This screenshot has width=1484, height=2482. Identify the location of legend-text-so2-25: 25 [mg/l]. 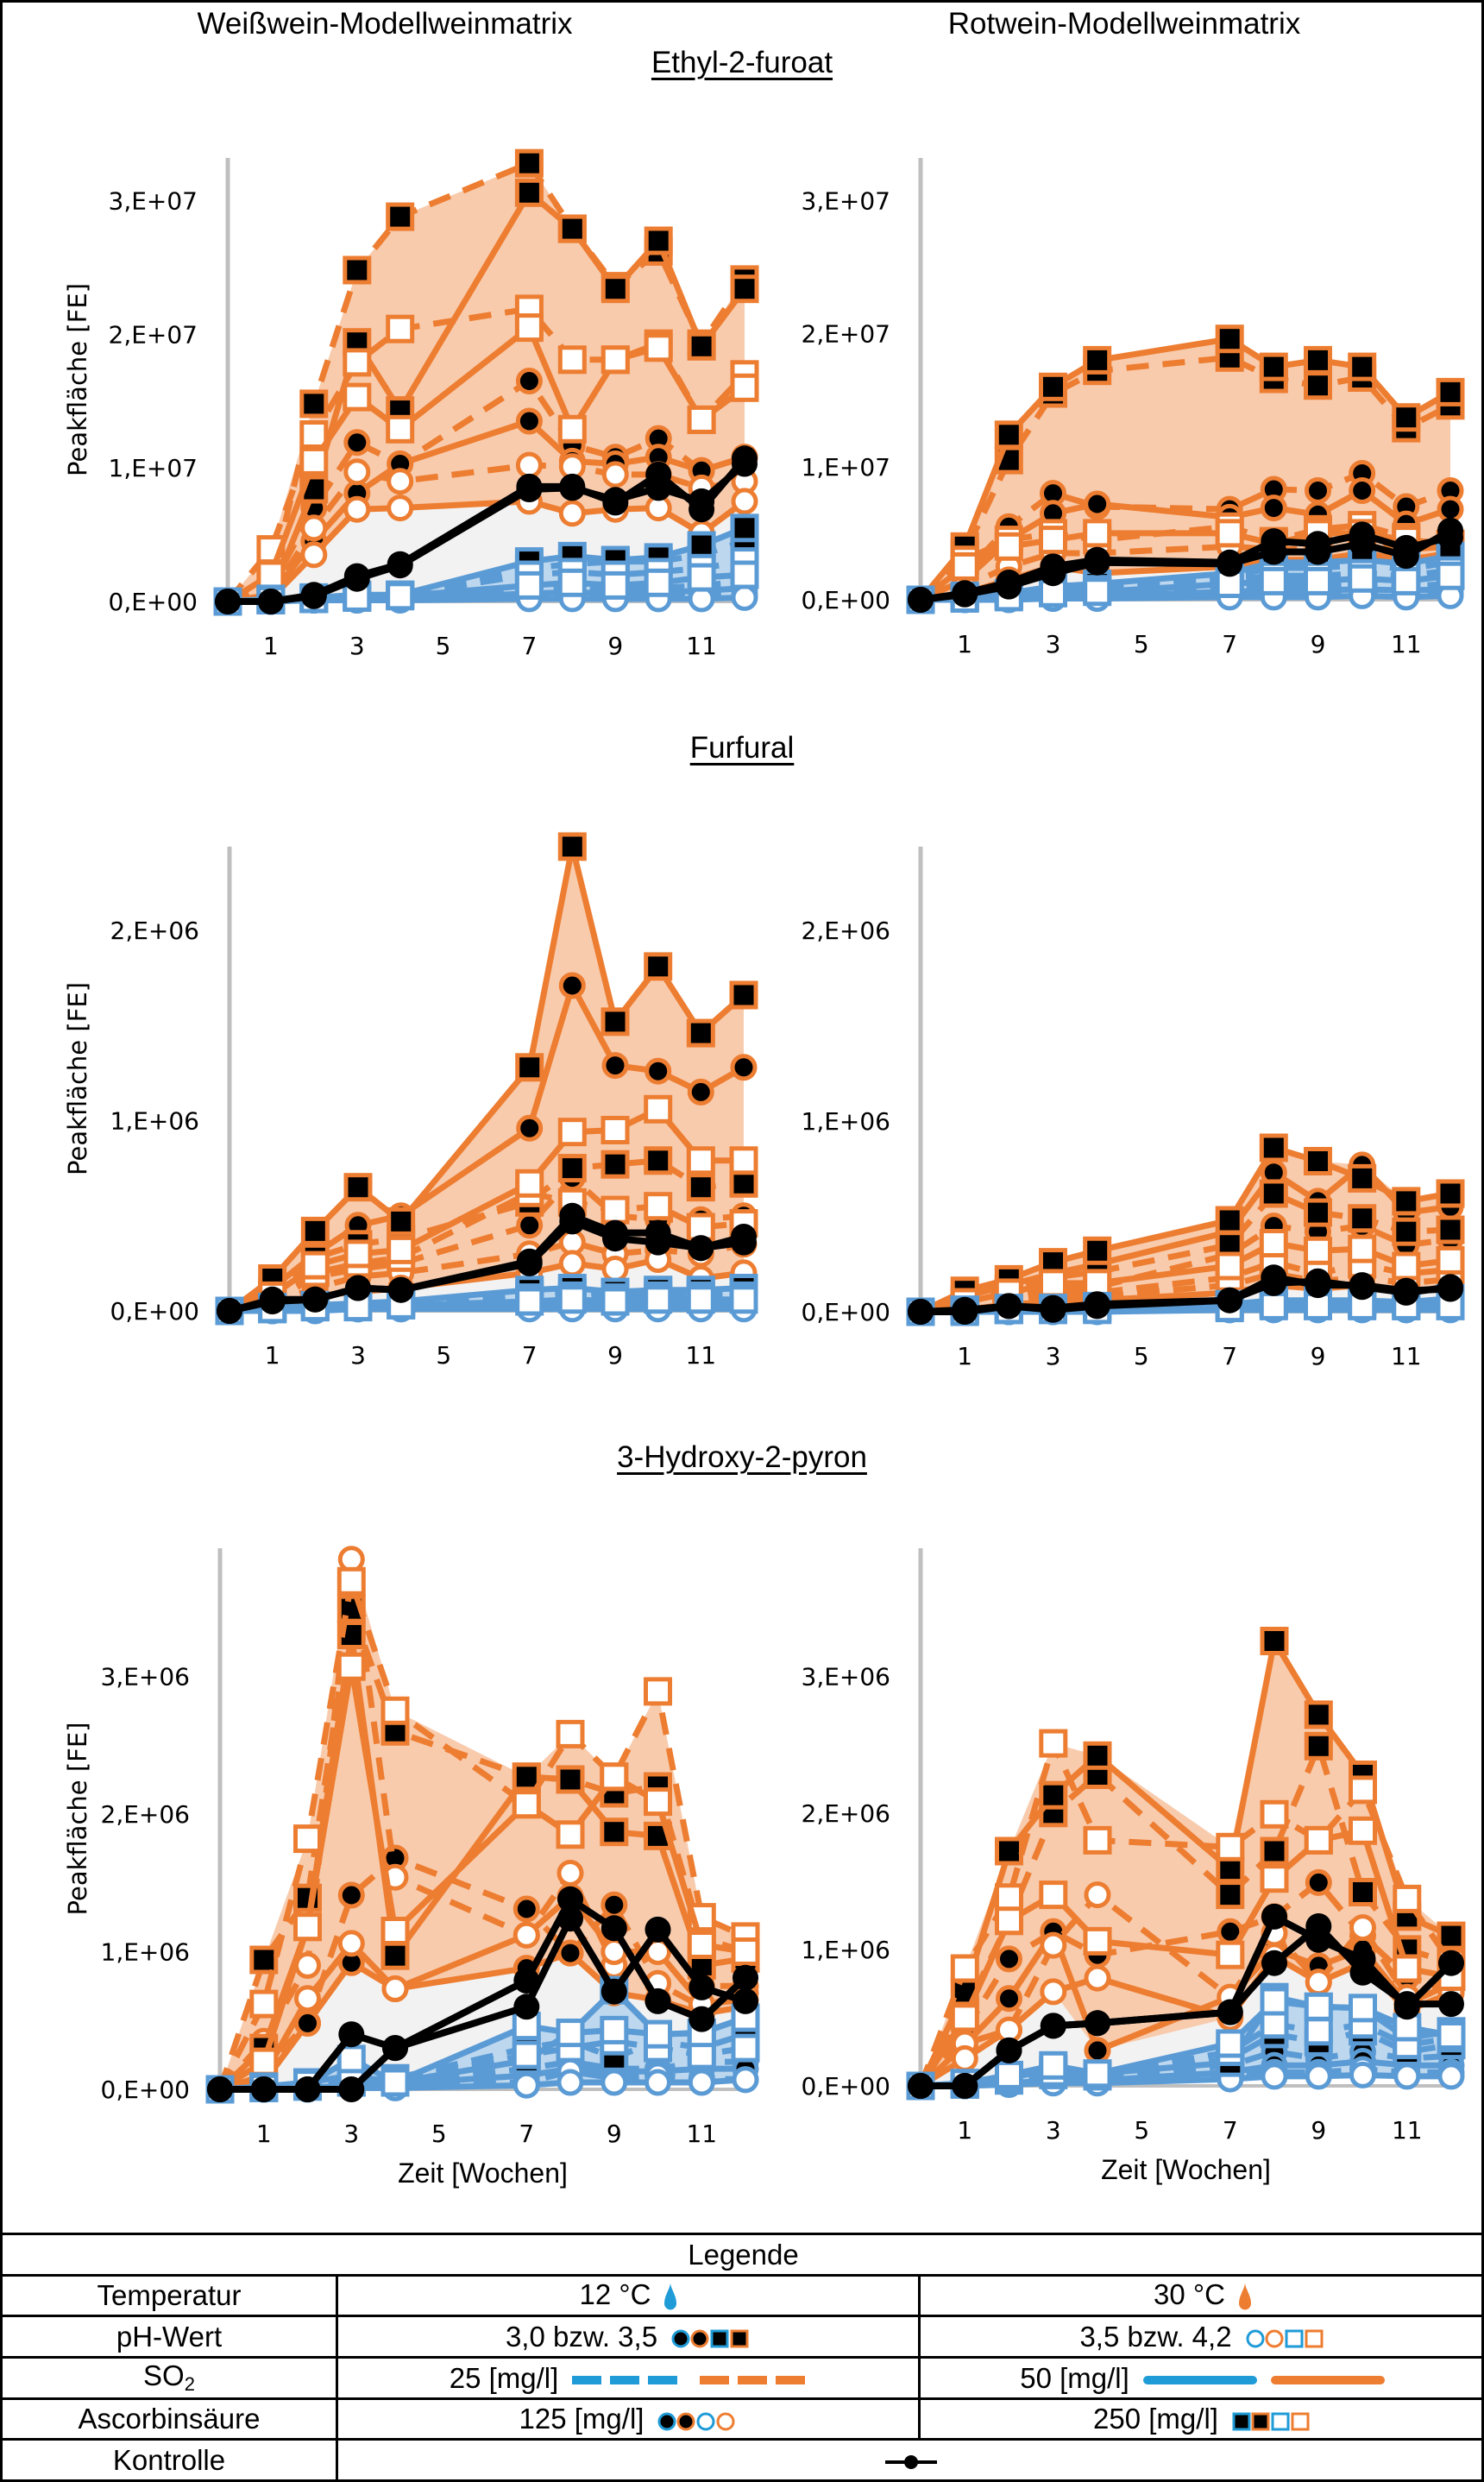
(504, 2377).